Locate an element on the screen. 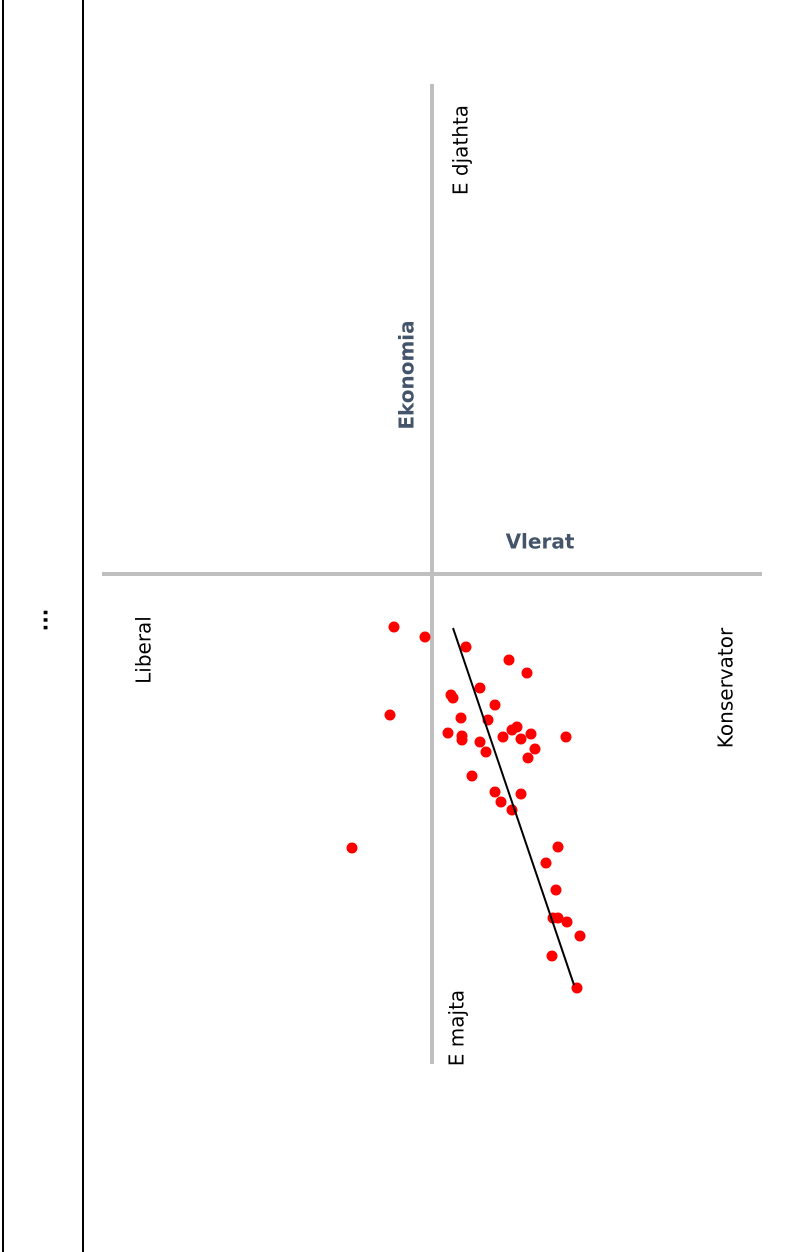 The image size is (787, 1252). trend-line is located at coordinates (513, 806).